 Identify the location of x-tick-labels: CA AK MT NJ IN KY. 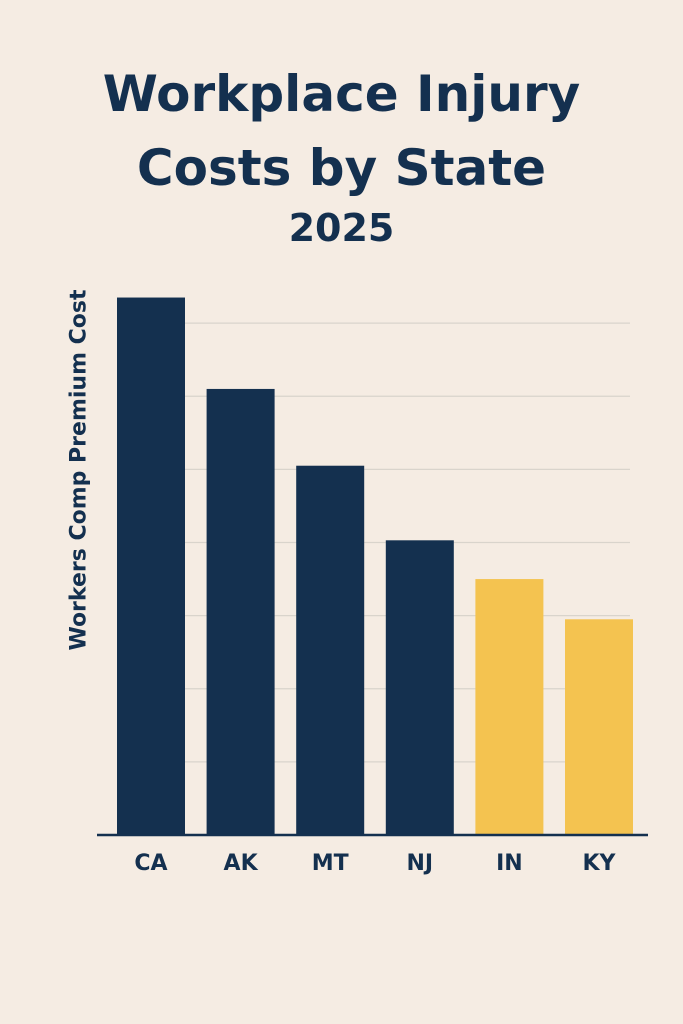
(375, 863).